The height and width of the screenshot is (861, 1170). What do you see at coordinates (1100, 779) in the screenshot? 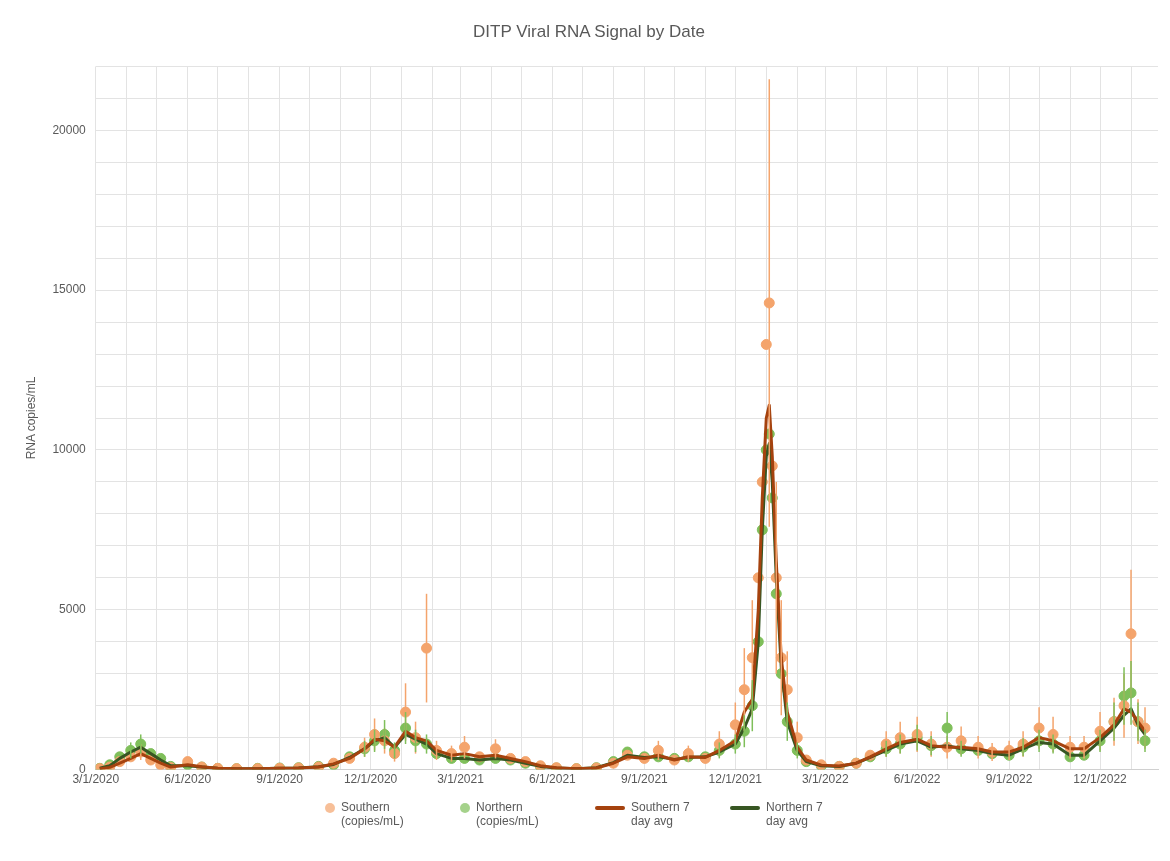
I see `x-tick-label: 12/1/2022` at bounding box center [1100, 779].